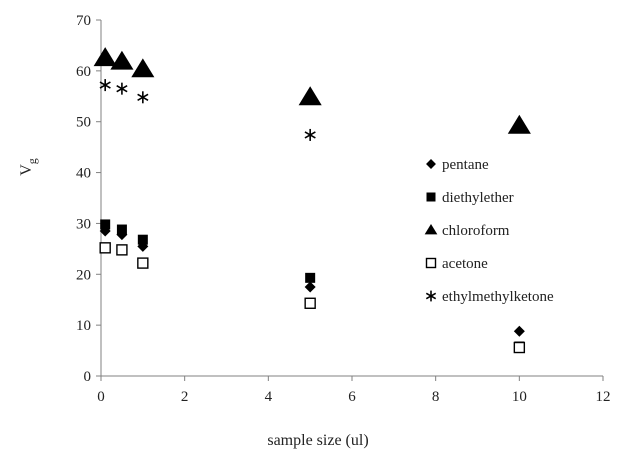  Describe the element at coordinates (83, 21) in the screenshot. I see `y-tick-label: 70` at that location.